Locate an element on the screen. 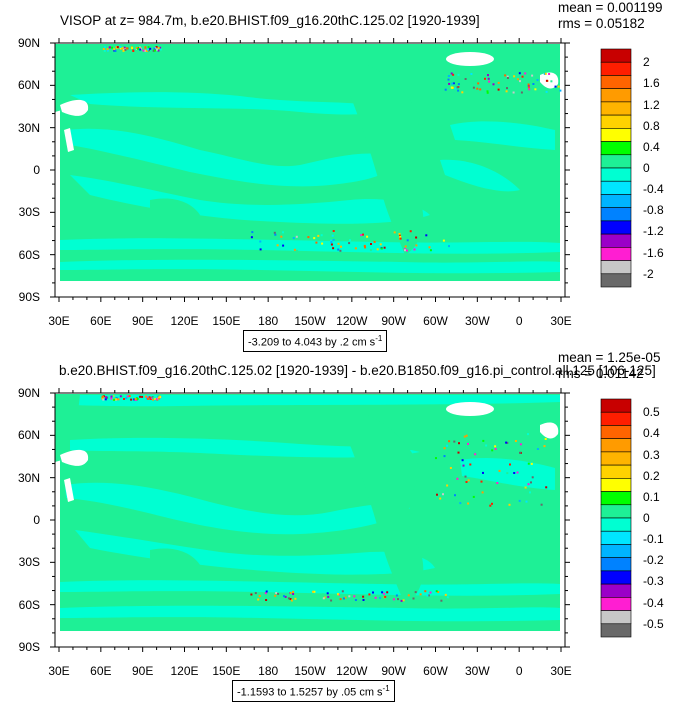  colorbar-label: -0.2 is located at coordinates (653, 560).